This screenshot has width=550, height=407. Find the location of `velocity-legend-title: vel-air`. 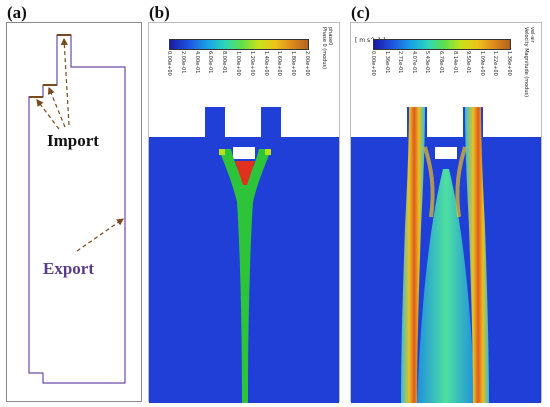

velocity-legend-title: vel-air is located at coordinates (532, 35).